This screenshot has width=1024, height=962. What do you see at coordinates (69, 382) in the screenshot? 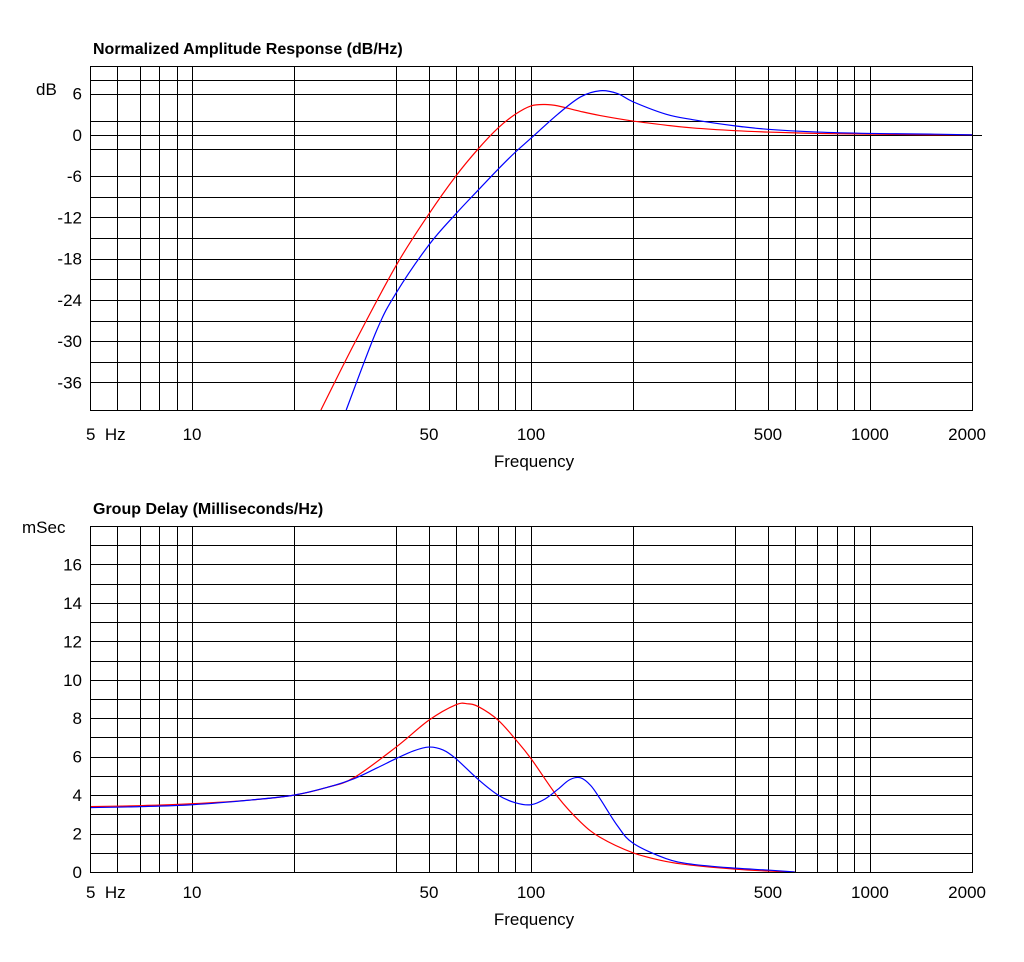
I see `amplitude-y-tick-neg36: -36` at bounding box center [69, 382].